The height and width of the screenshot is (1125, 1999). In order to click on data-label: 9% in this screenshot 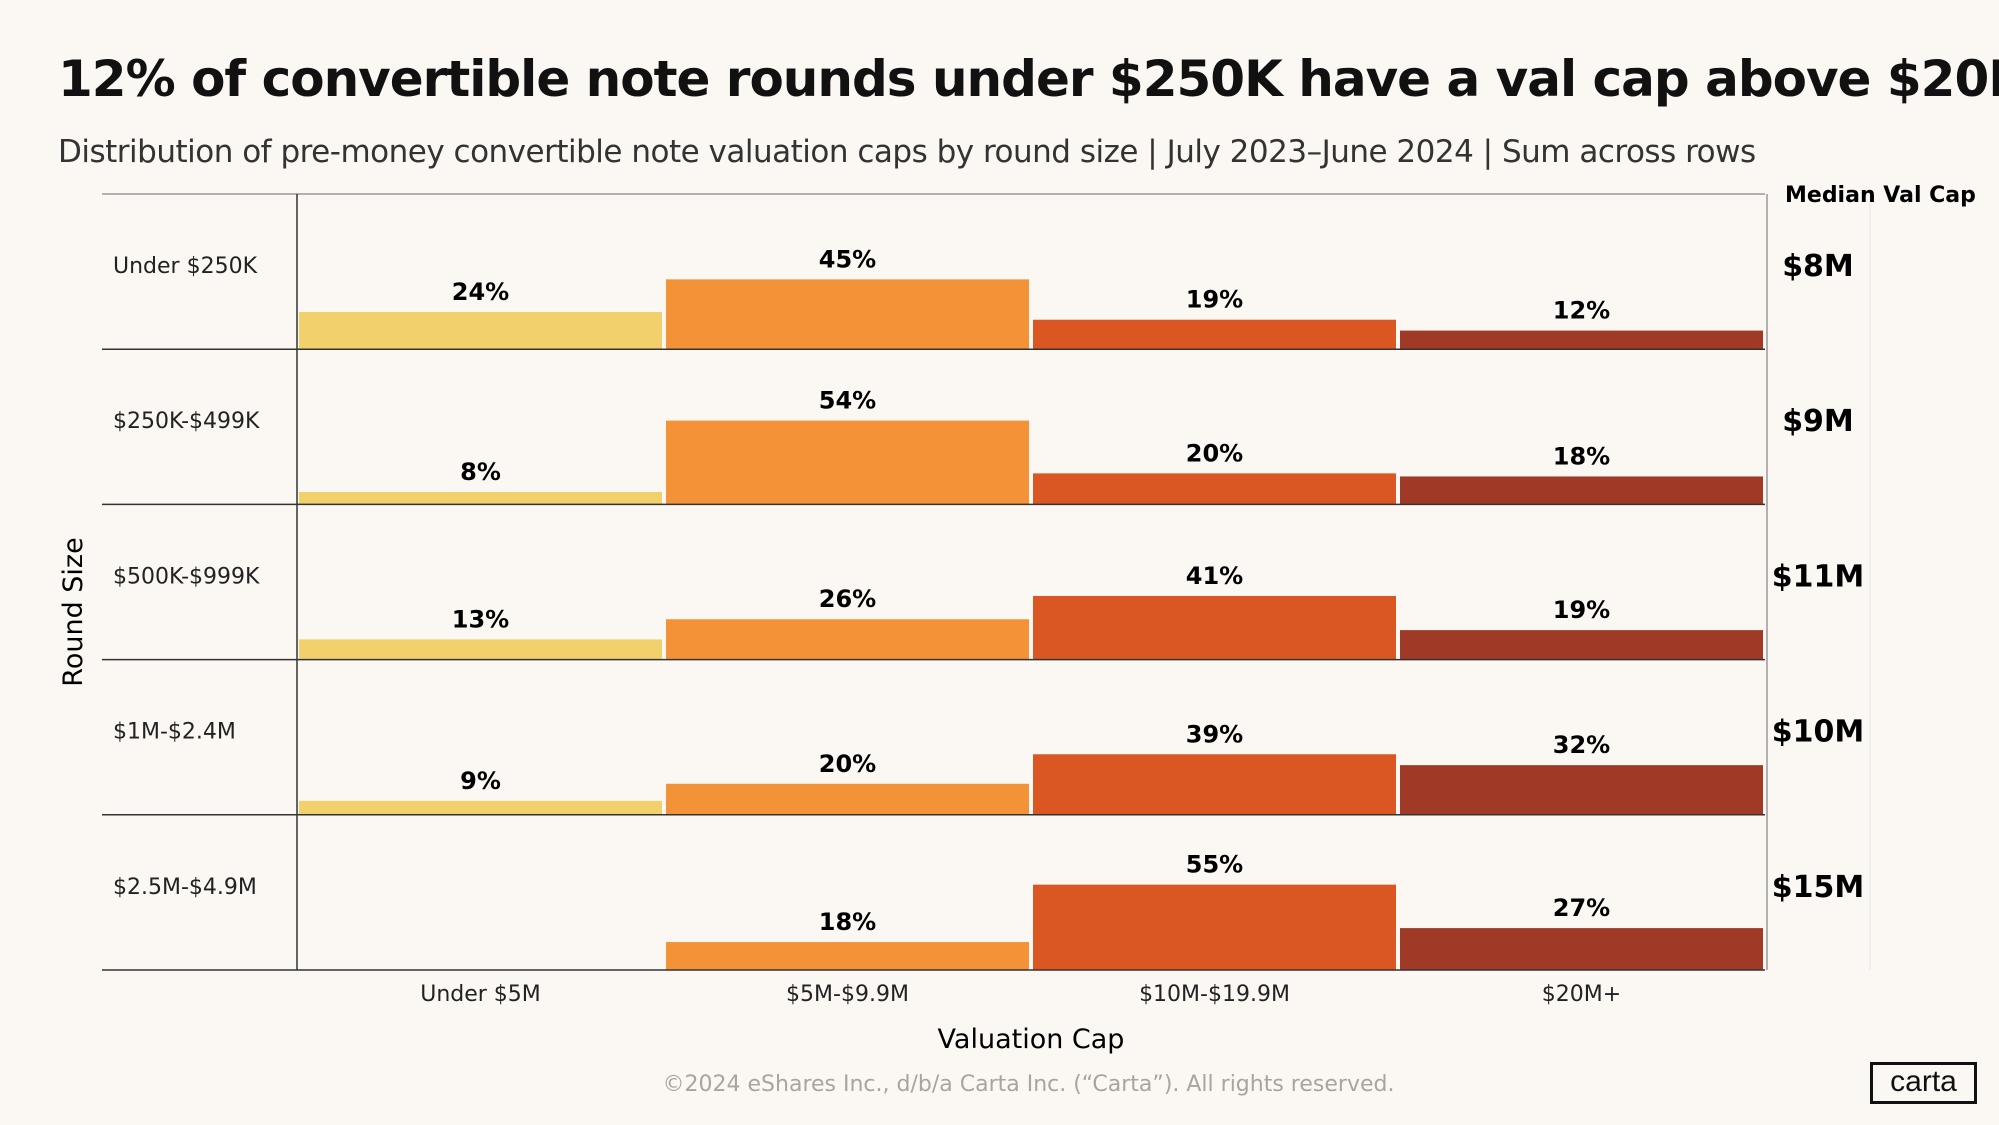, I will do `click(480, 781)`.